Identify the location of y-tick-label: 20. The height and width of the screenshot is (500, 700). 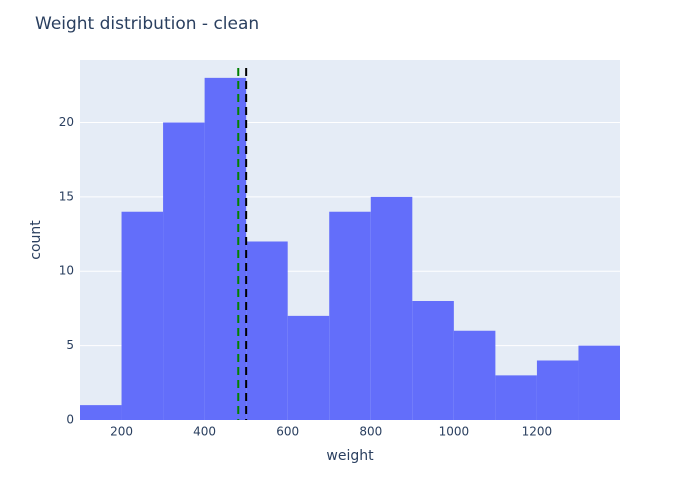
(66, 122).